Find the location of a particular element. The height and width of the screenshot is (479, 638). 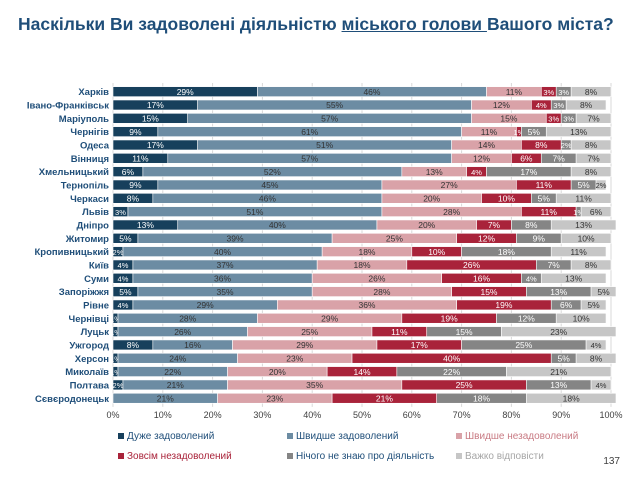

x-tick-label: 10% is located at coordinates (163, 415).